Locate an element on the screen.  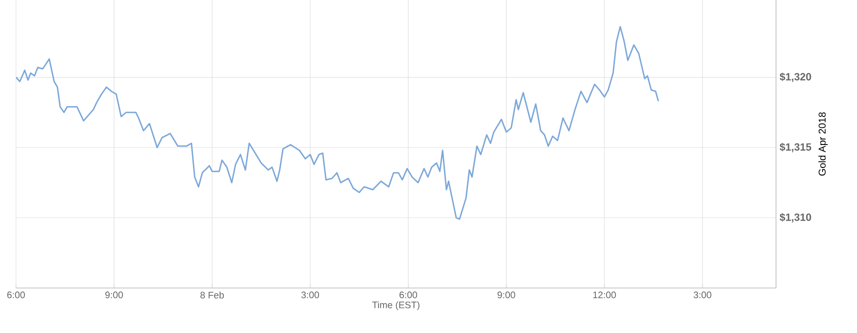
y-tick-label: $1,315 is located at coordinates (796, 147).